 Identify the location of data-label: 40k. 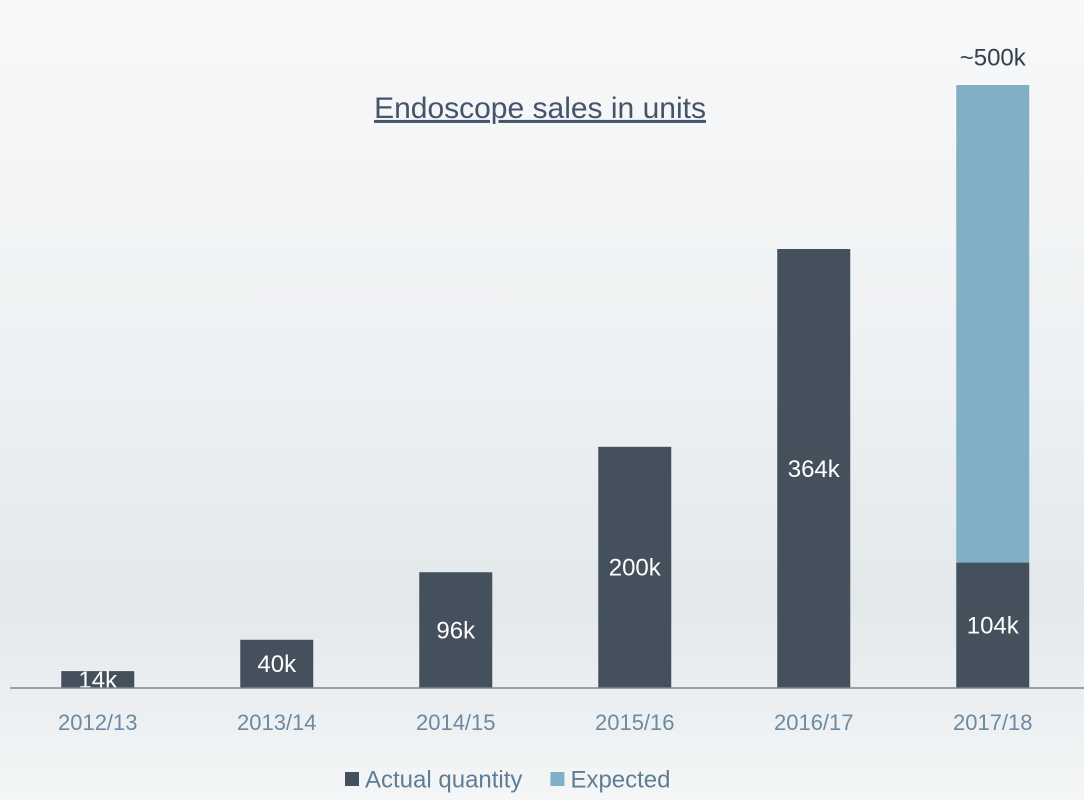
(277, 664).